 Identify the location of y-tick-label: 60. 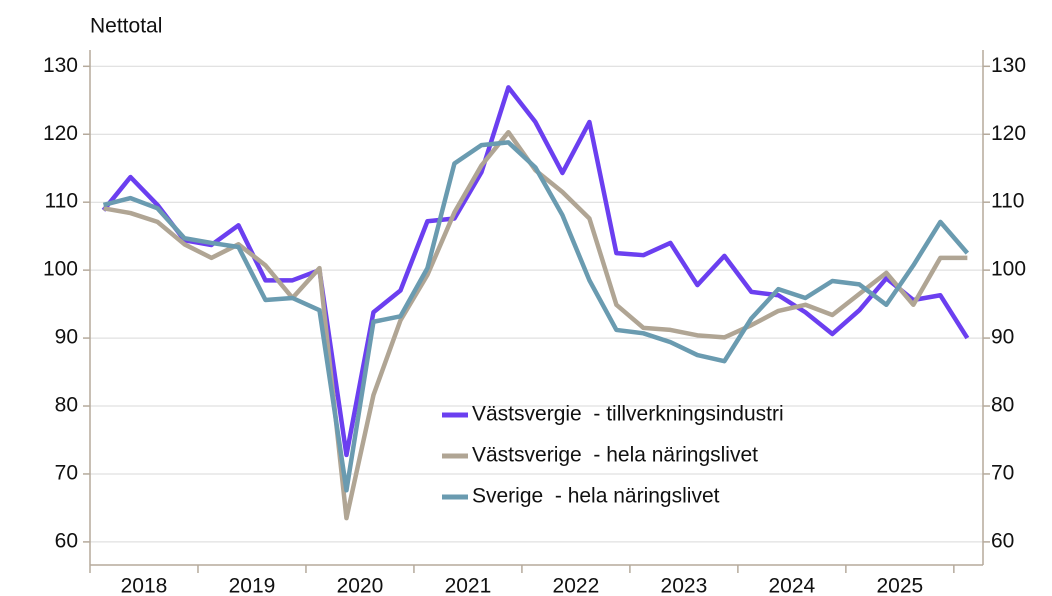
(66, 540).